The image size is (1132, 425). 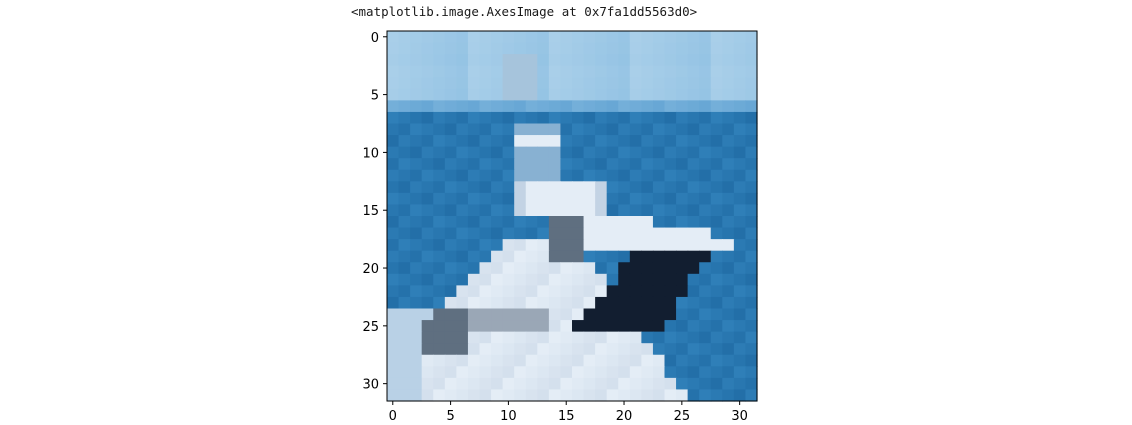 What do you see at coordinates (393, 416) in the screenshot?
I see `x-tick-label: 0` at bounding box center [393, 416].